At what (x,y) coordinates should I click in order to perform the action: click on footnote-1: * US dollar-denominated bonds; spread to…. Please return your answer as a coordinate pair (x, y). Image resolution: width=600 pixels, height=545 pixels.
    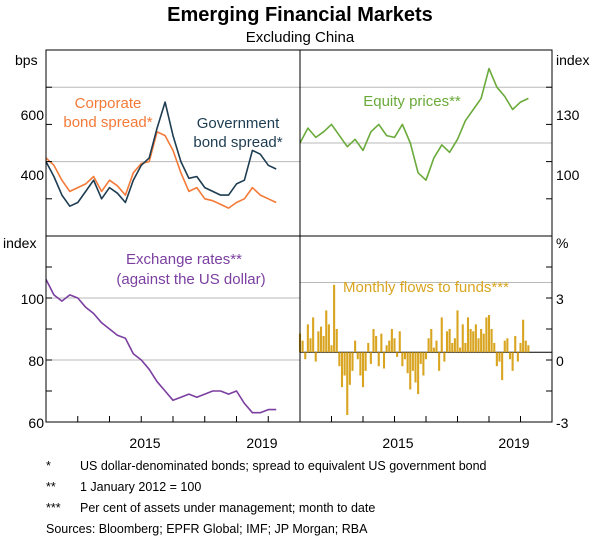
    Looking at the image, I should click on (300, 466).